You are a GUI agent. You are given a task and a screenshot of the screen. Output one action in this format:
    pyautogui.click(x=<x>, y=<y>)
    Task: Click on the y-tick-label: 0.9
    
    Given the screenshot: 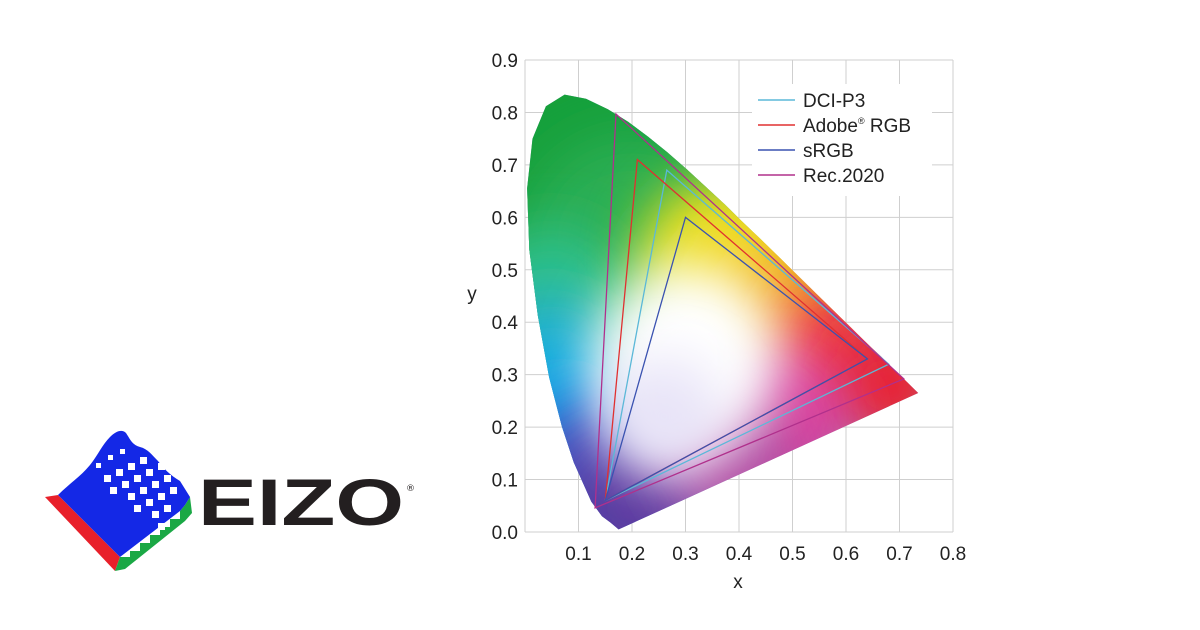 What is the action you would take?
    pyautogui.click(x=505, y=61)
    